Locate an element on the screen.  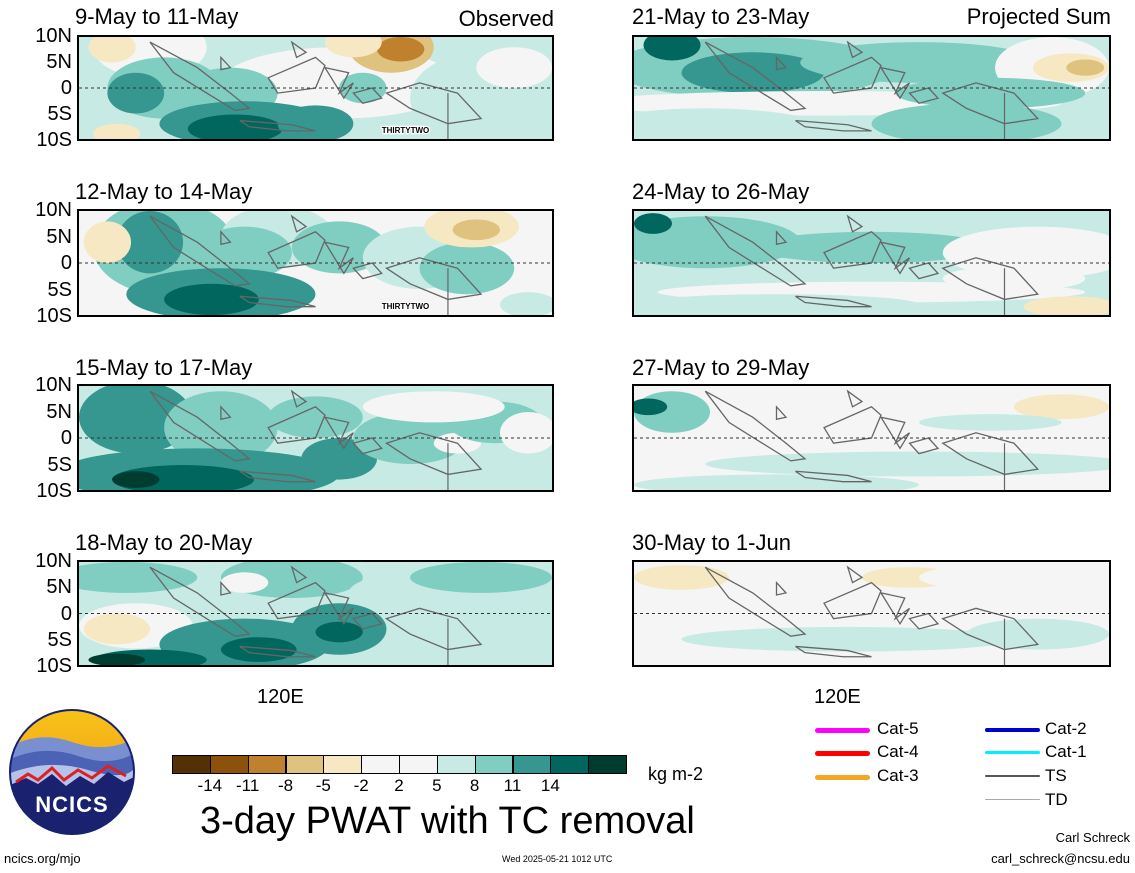
panel-title-7: 18-May to 20-May is located at coordinates (164, 542).